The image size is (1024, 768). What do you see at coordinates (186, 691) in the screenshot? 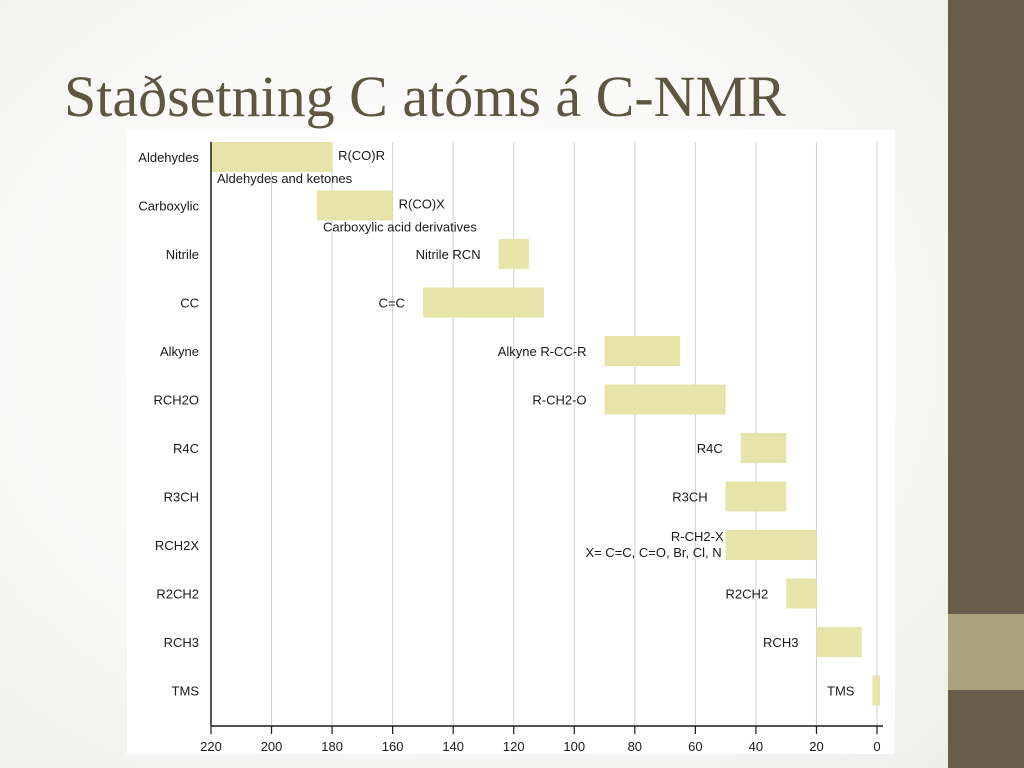
I see `category-label: TMS` at bounding box center [186, 691].